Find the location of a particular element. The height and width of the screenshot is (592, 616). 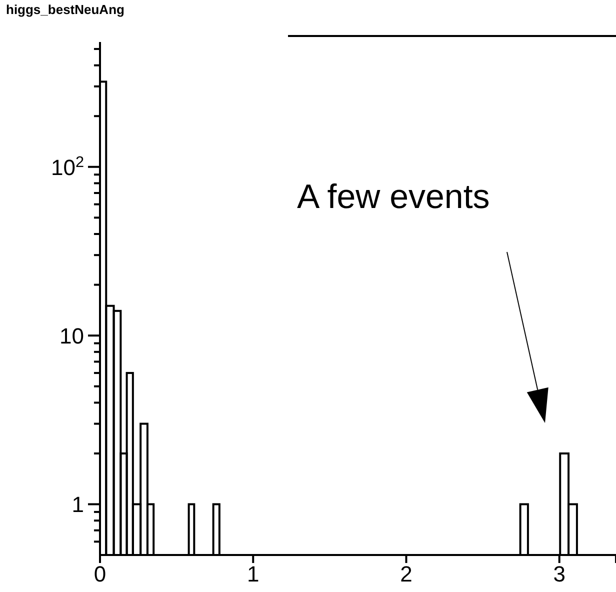

y-tick-label: 10 is located at coordinates (72, 335).